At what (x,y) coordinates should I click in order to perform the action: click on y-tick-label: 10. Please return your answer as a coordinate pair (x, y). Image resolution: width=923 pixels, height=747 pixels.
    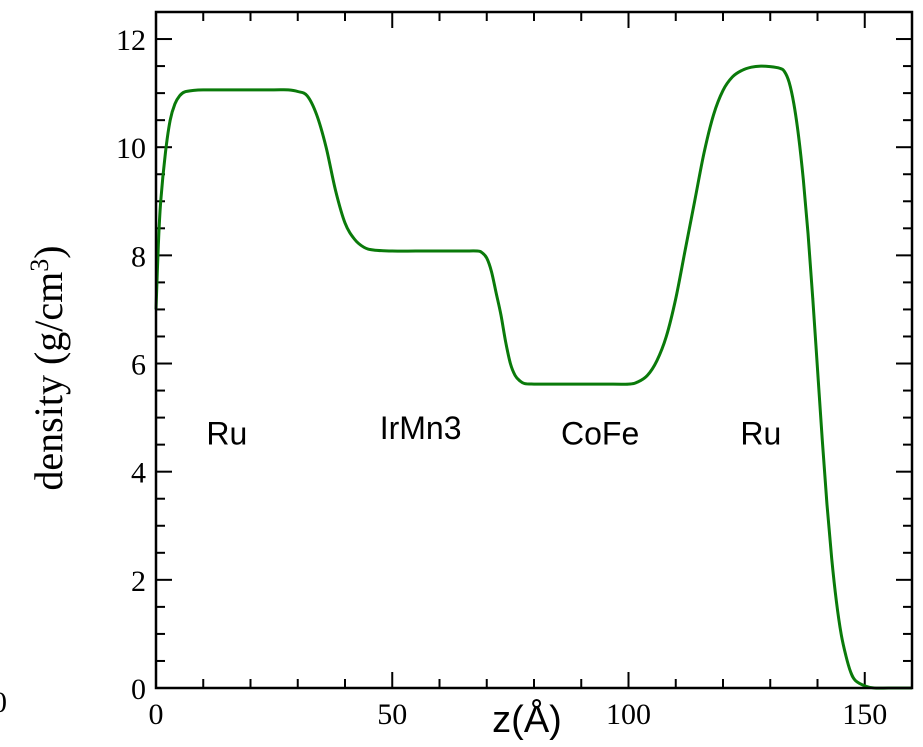
    Looking at the image, I should click on (131, 148).